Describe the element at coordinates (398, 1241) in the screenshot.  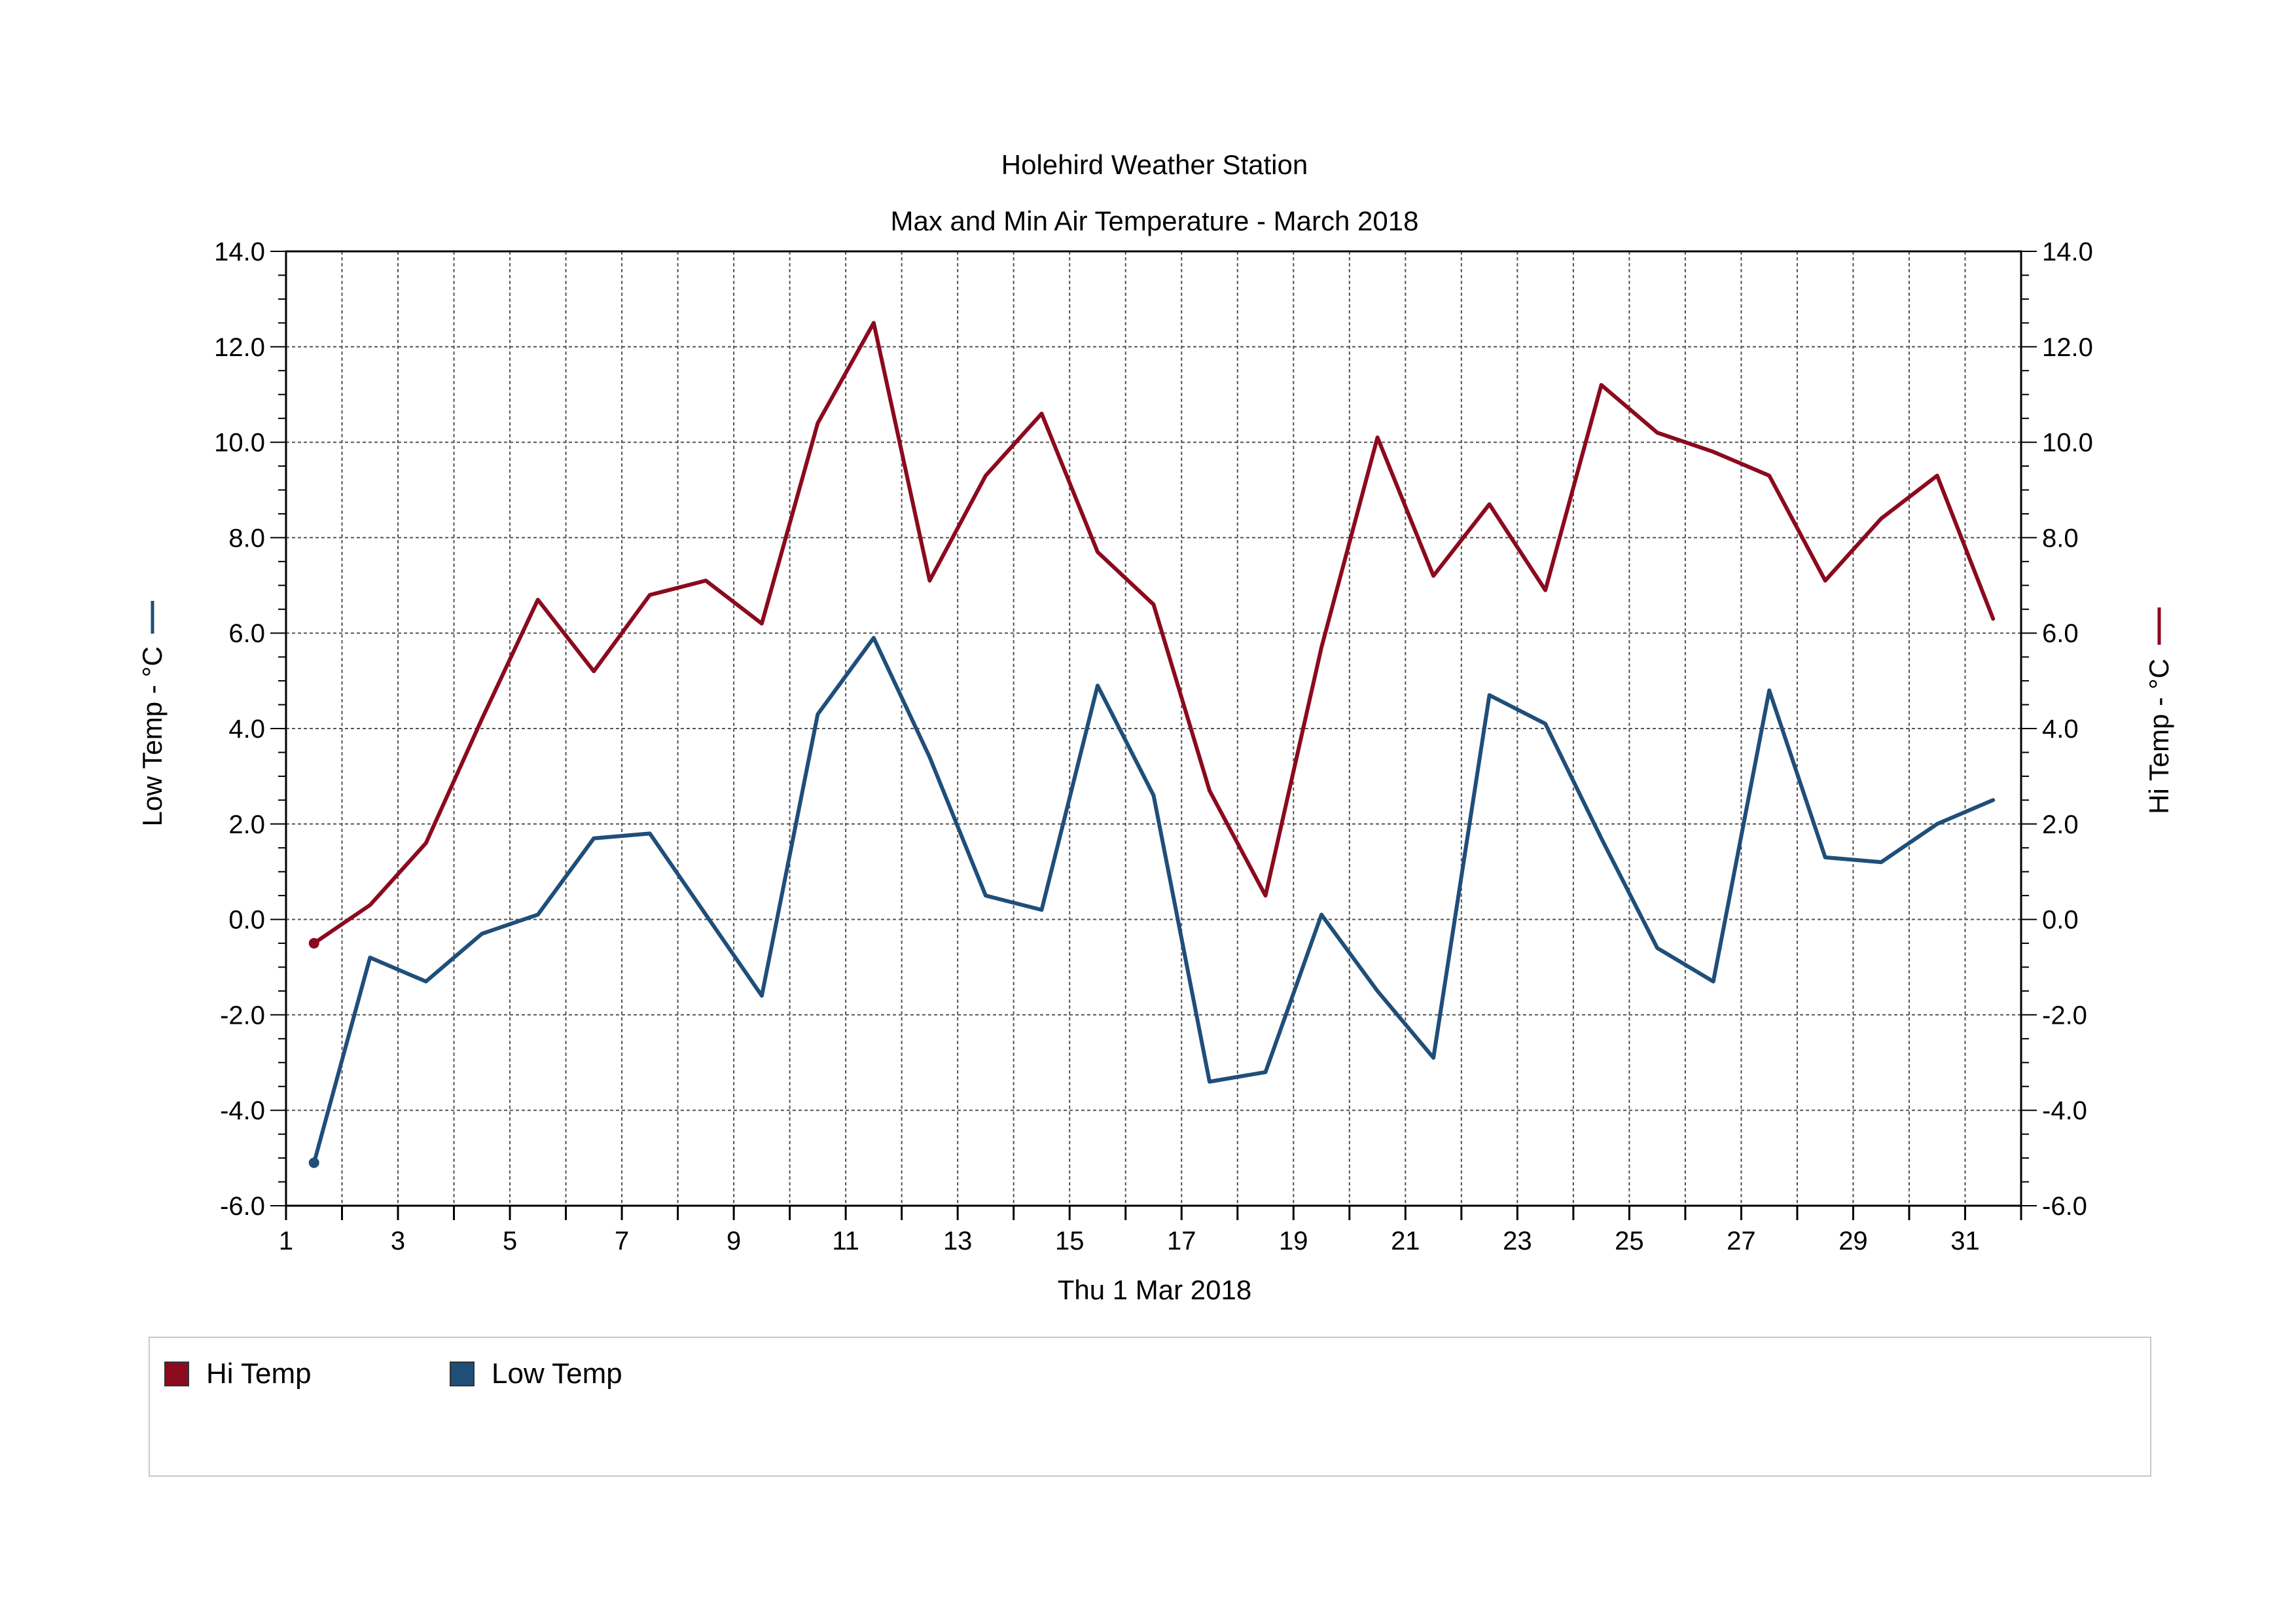
I see `x-tick-label: 3` at that location.